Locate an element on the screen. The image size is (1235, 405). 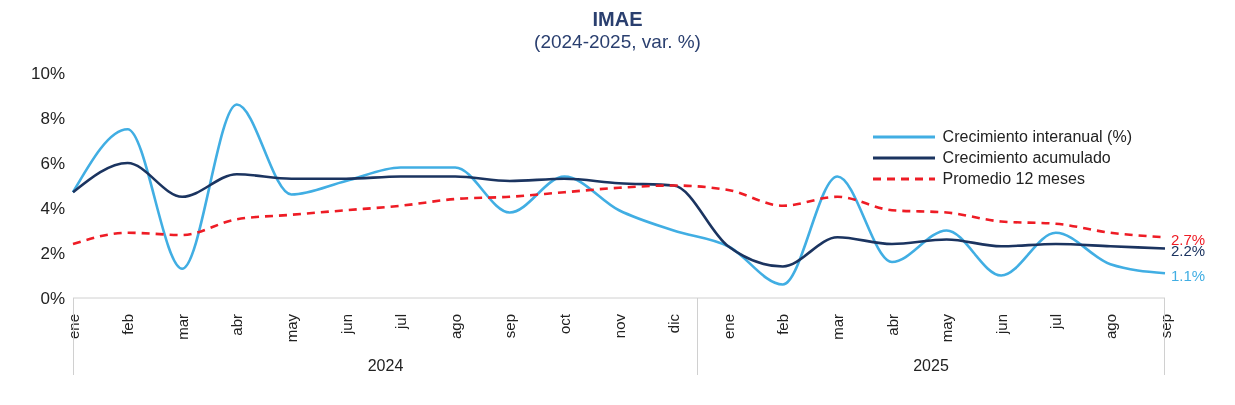
x-tick-label: dic is located at coordinates (674, 323).